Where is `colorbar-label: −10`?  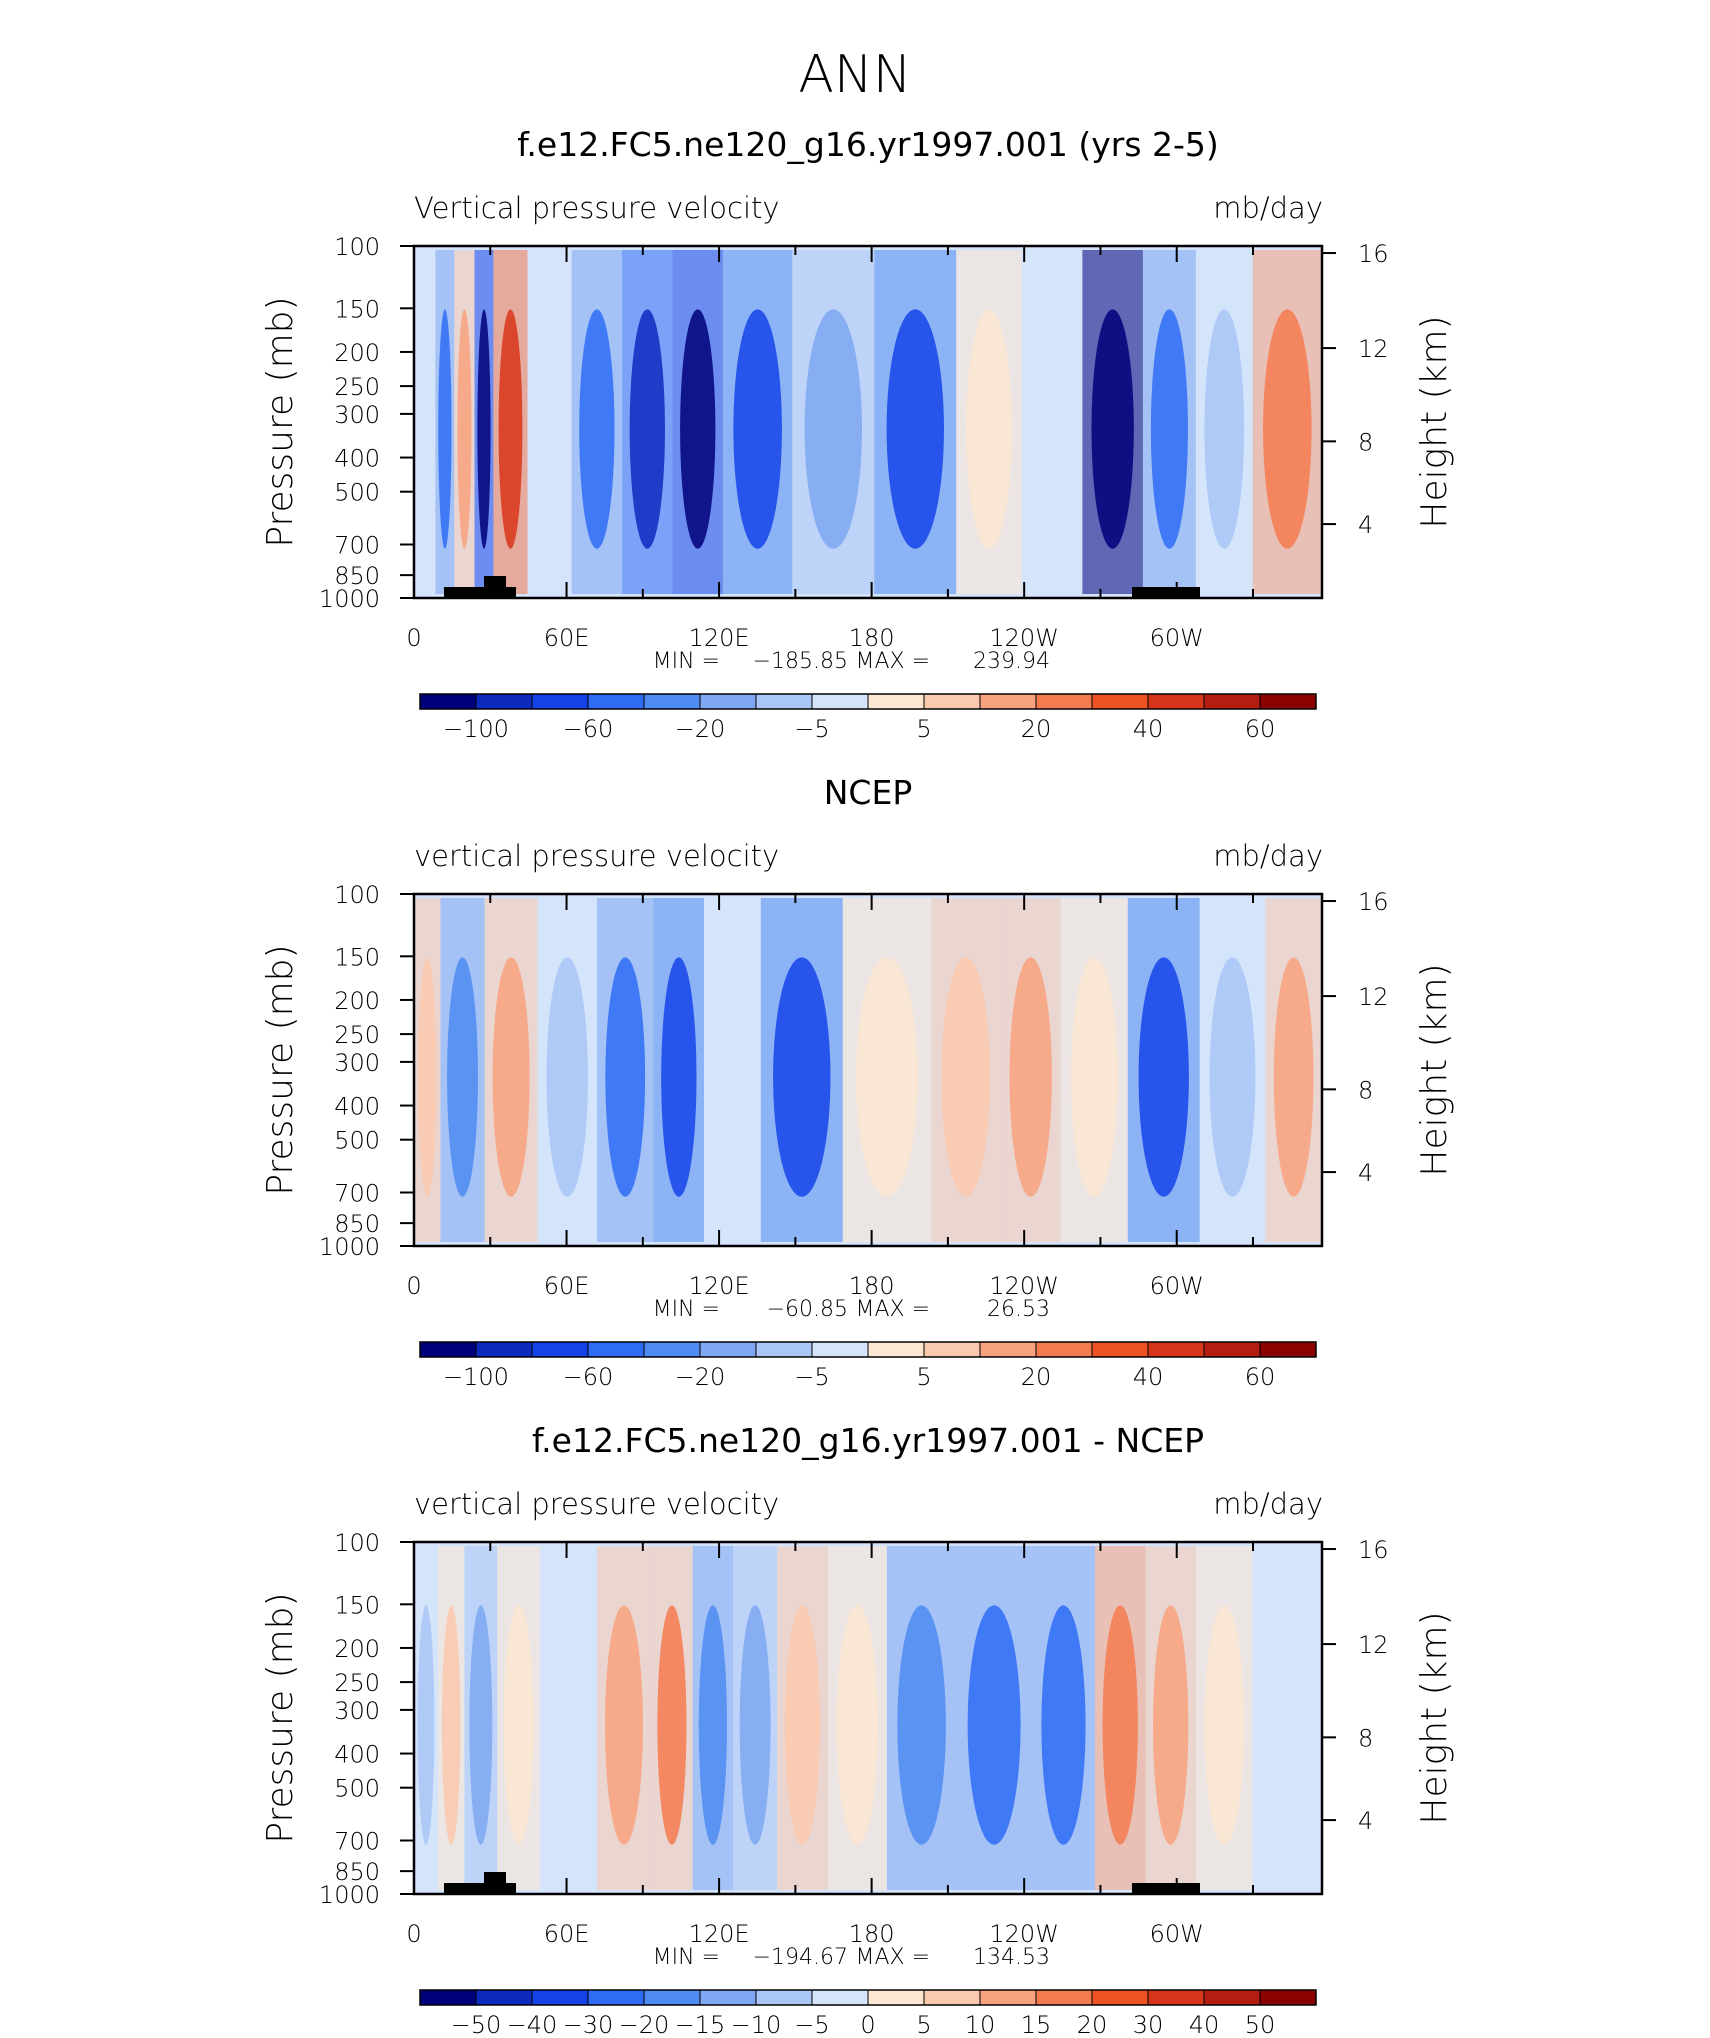 colorbar-label: −10 is located at coordinates (756, 2024).